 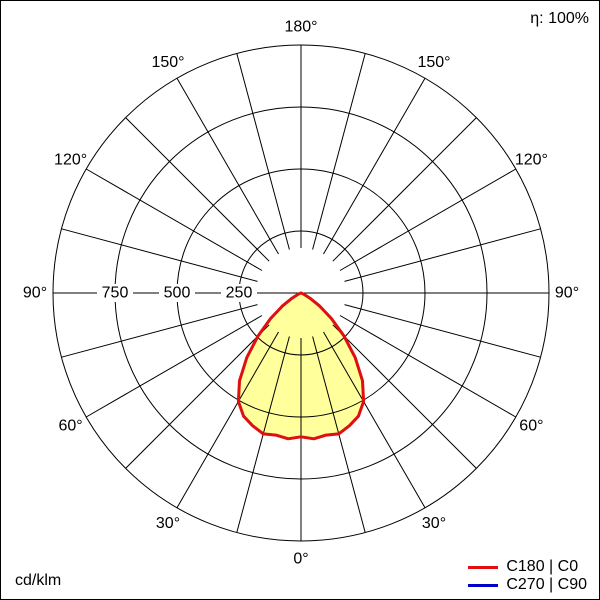 What do you see at coordinates (38, 580) in the screenshot?
I see `unit-label: cd/klm` at bounding box center [38, 580].